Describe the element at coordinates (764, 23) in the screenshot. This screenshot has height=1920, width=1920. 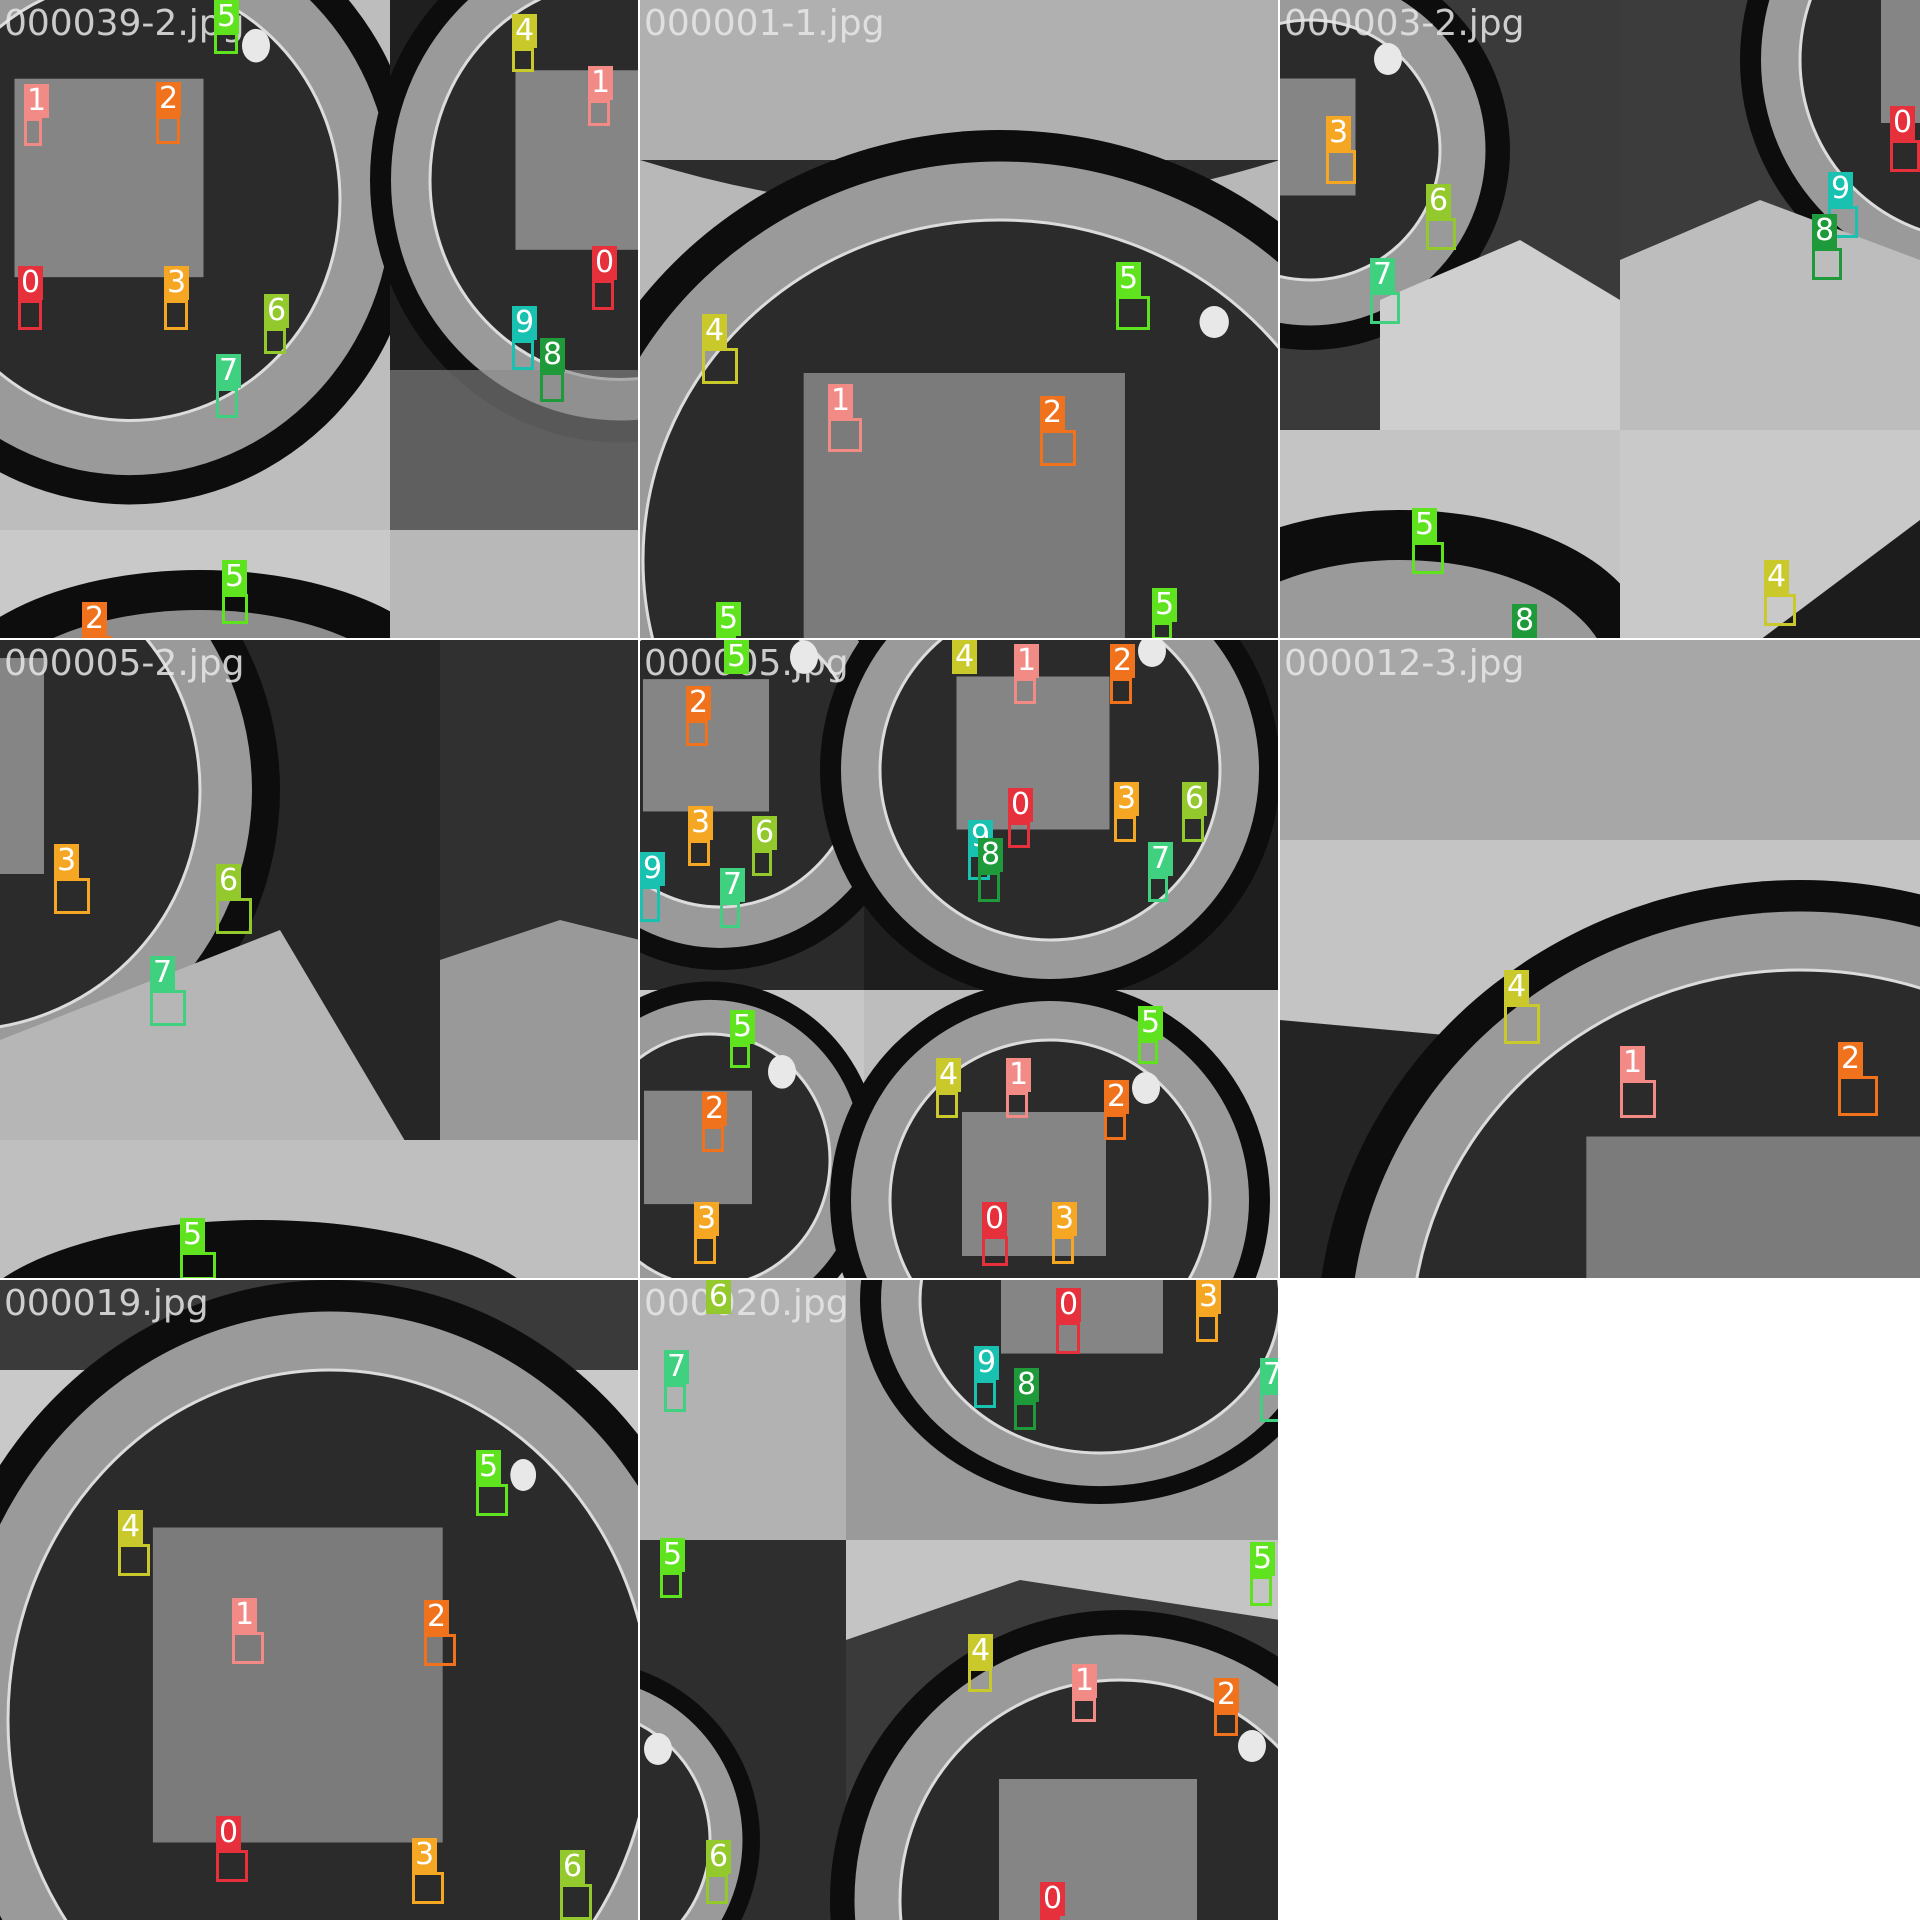
I see `tile-filename: 000001-1.jpg` at that location.